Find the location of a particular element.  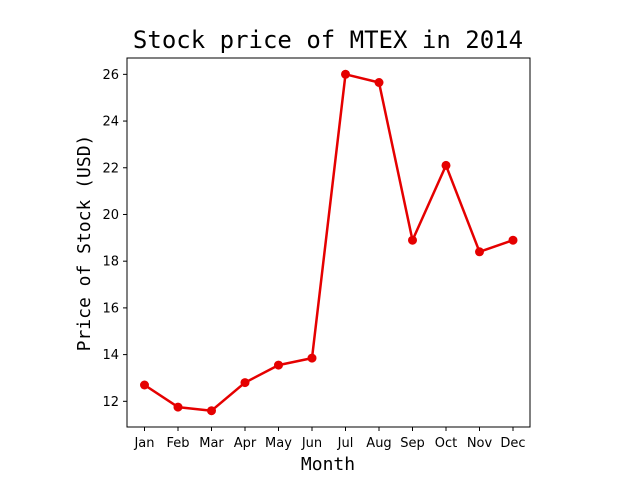

x-tick-label: Jan is located at coordinates (143, 443).